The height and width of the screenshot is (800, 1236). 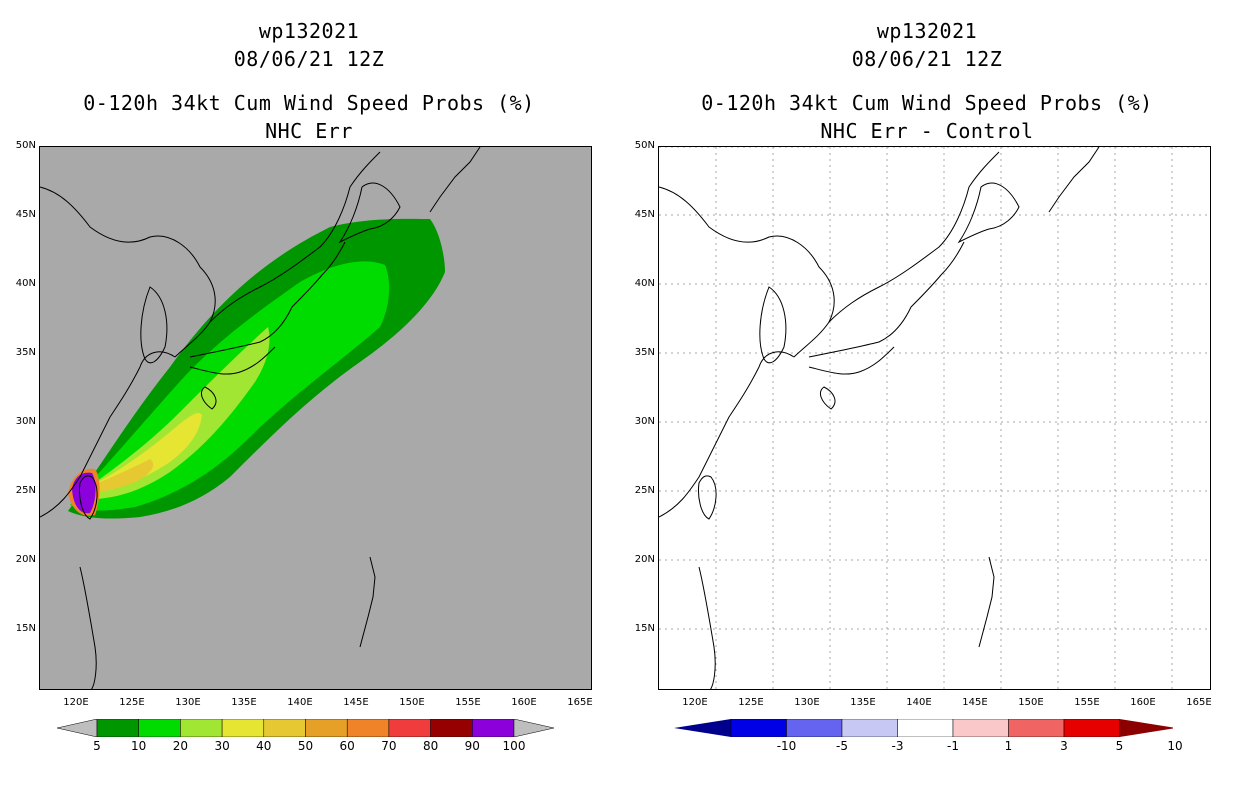 What do you see at coordinates (514, 746) in the screenshot?
I see `colorbar-label: 100` at bounding box center [514, 746].